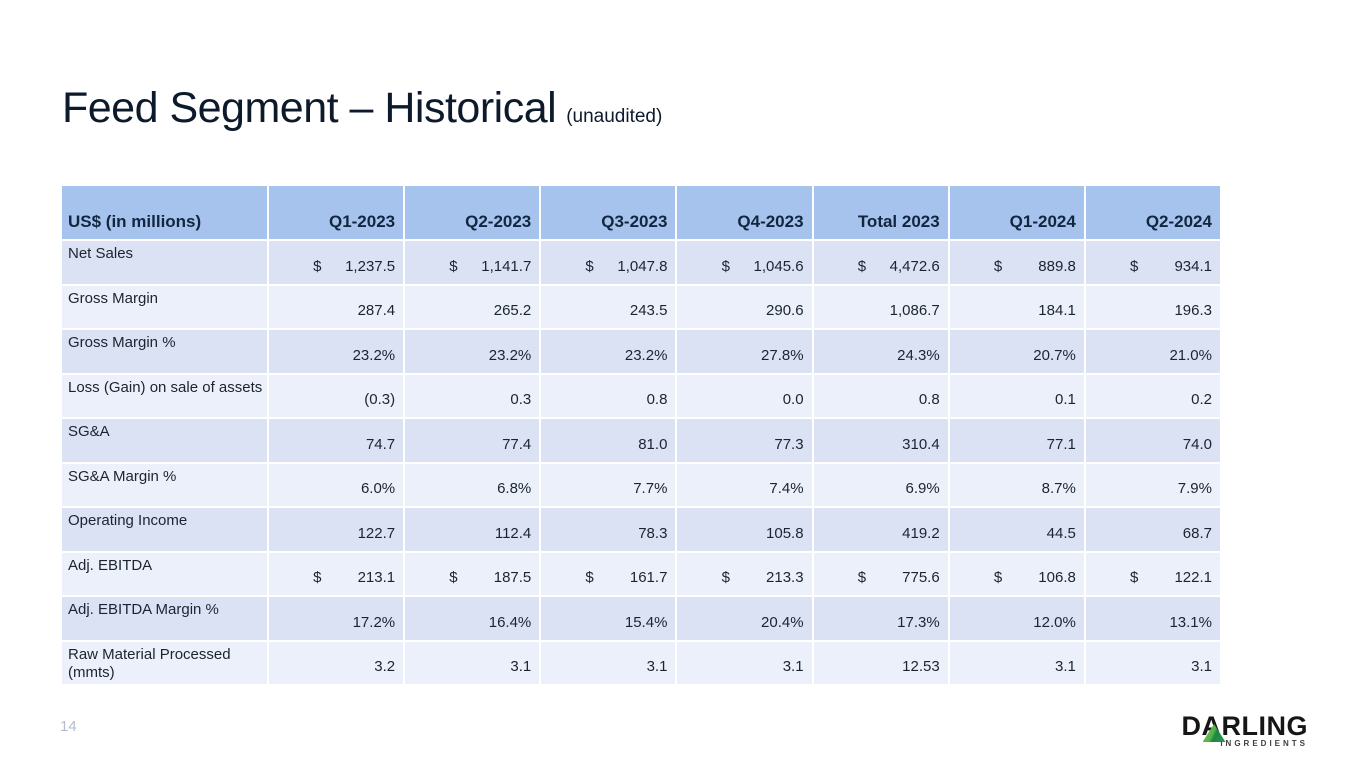  I want to click on row-label: SG&A, so click(164, 440).